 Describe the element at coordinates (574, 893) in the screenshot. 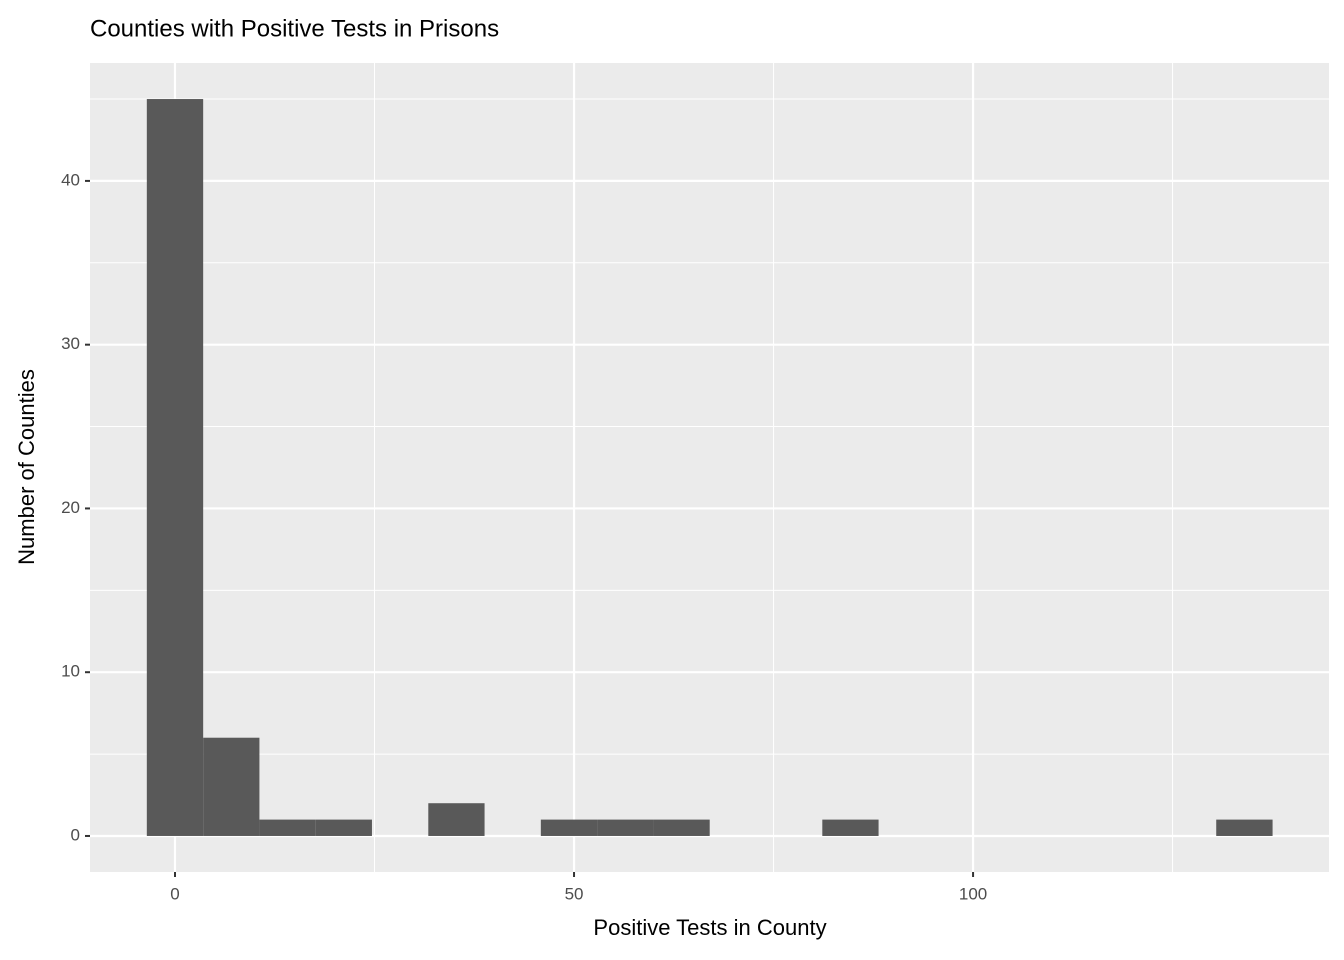

I see `x-tick-label: 50` at that location.